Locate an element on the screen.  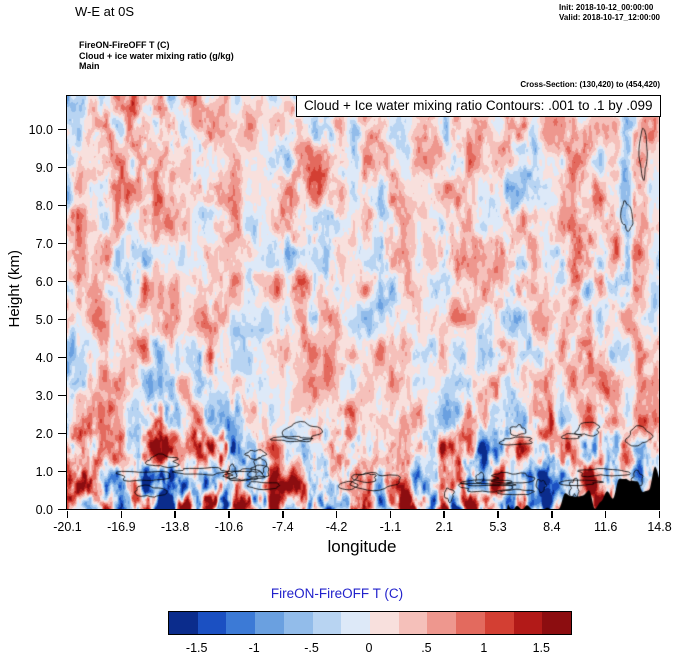
x-axis-label: longitude is located at coordinates (362, 546).